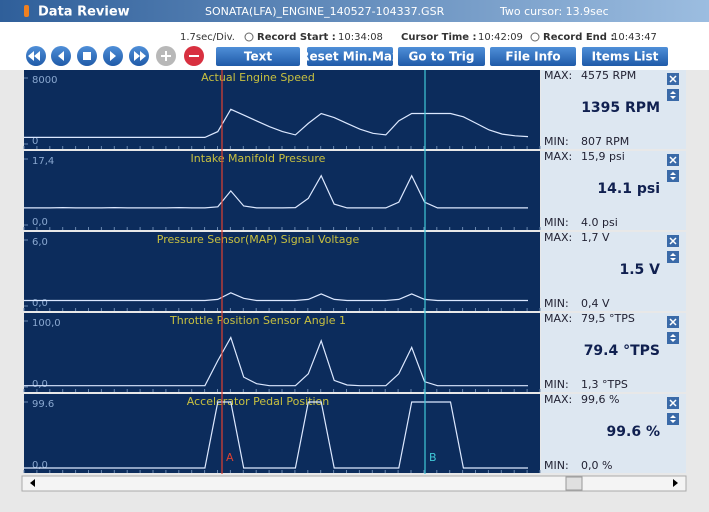  What do you see at coordinates (84, 12) in the screenshot?
I see `title: Data Review` at bounding box center [84, 12].